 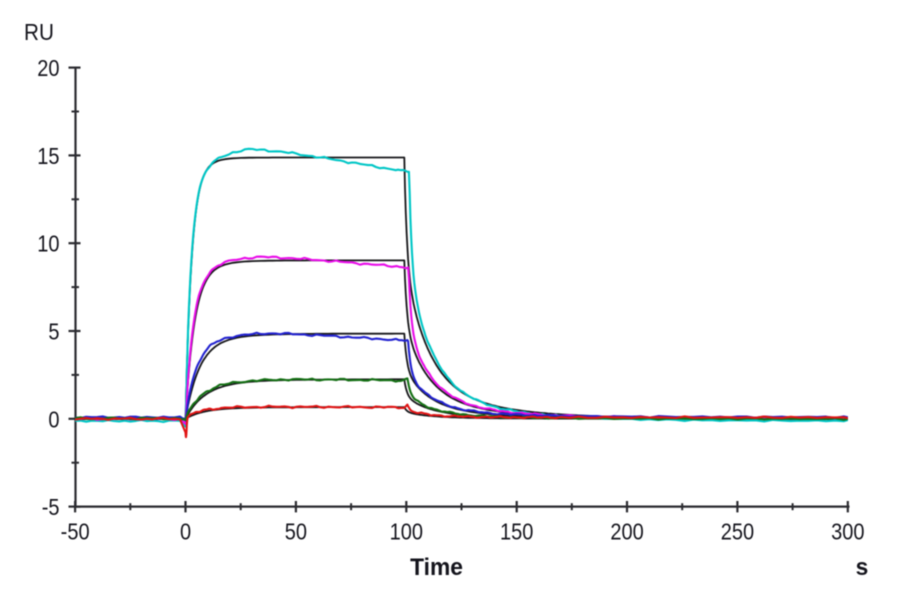 I want to click on svg-text: 20, so click(x=48, y=68).